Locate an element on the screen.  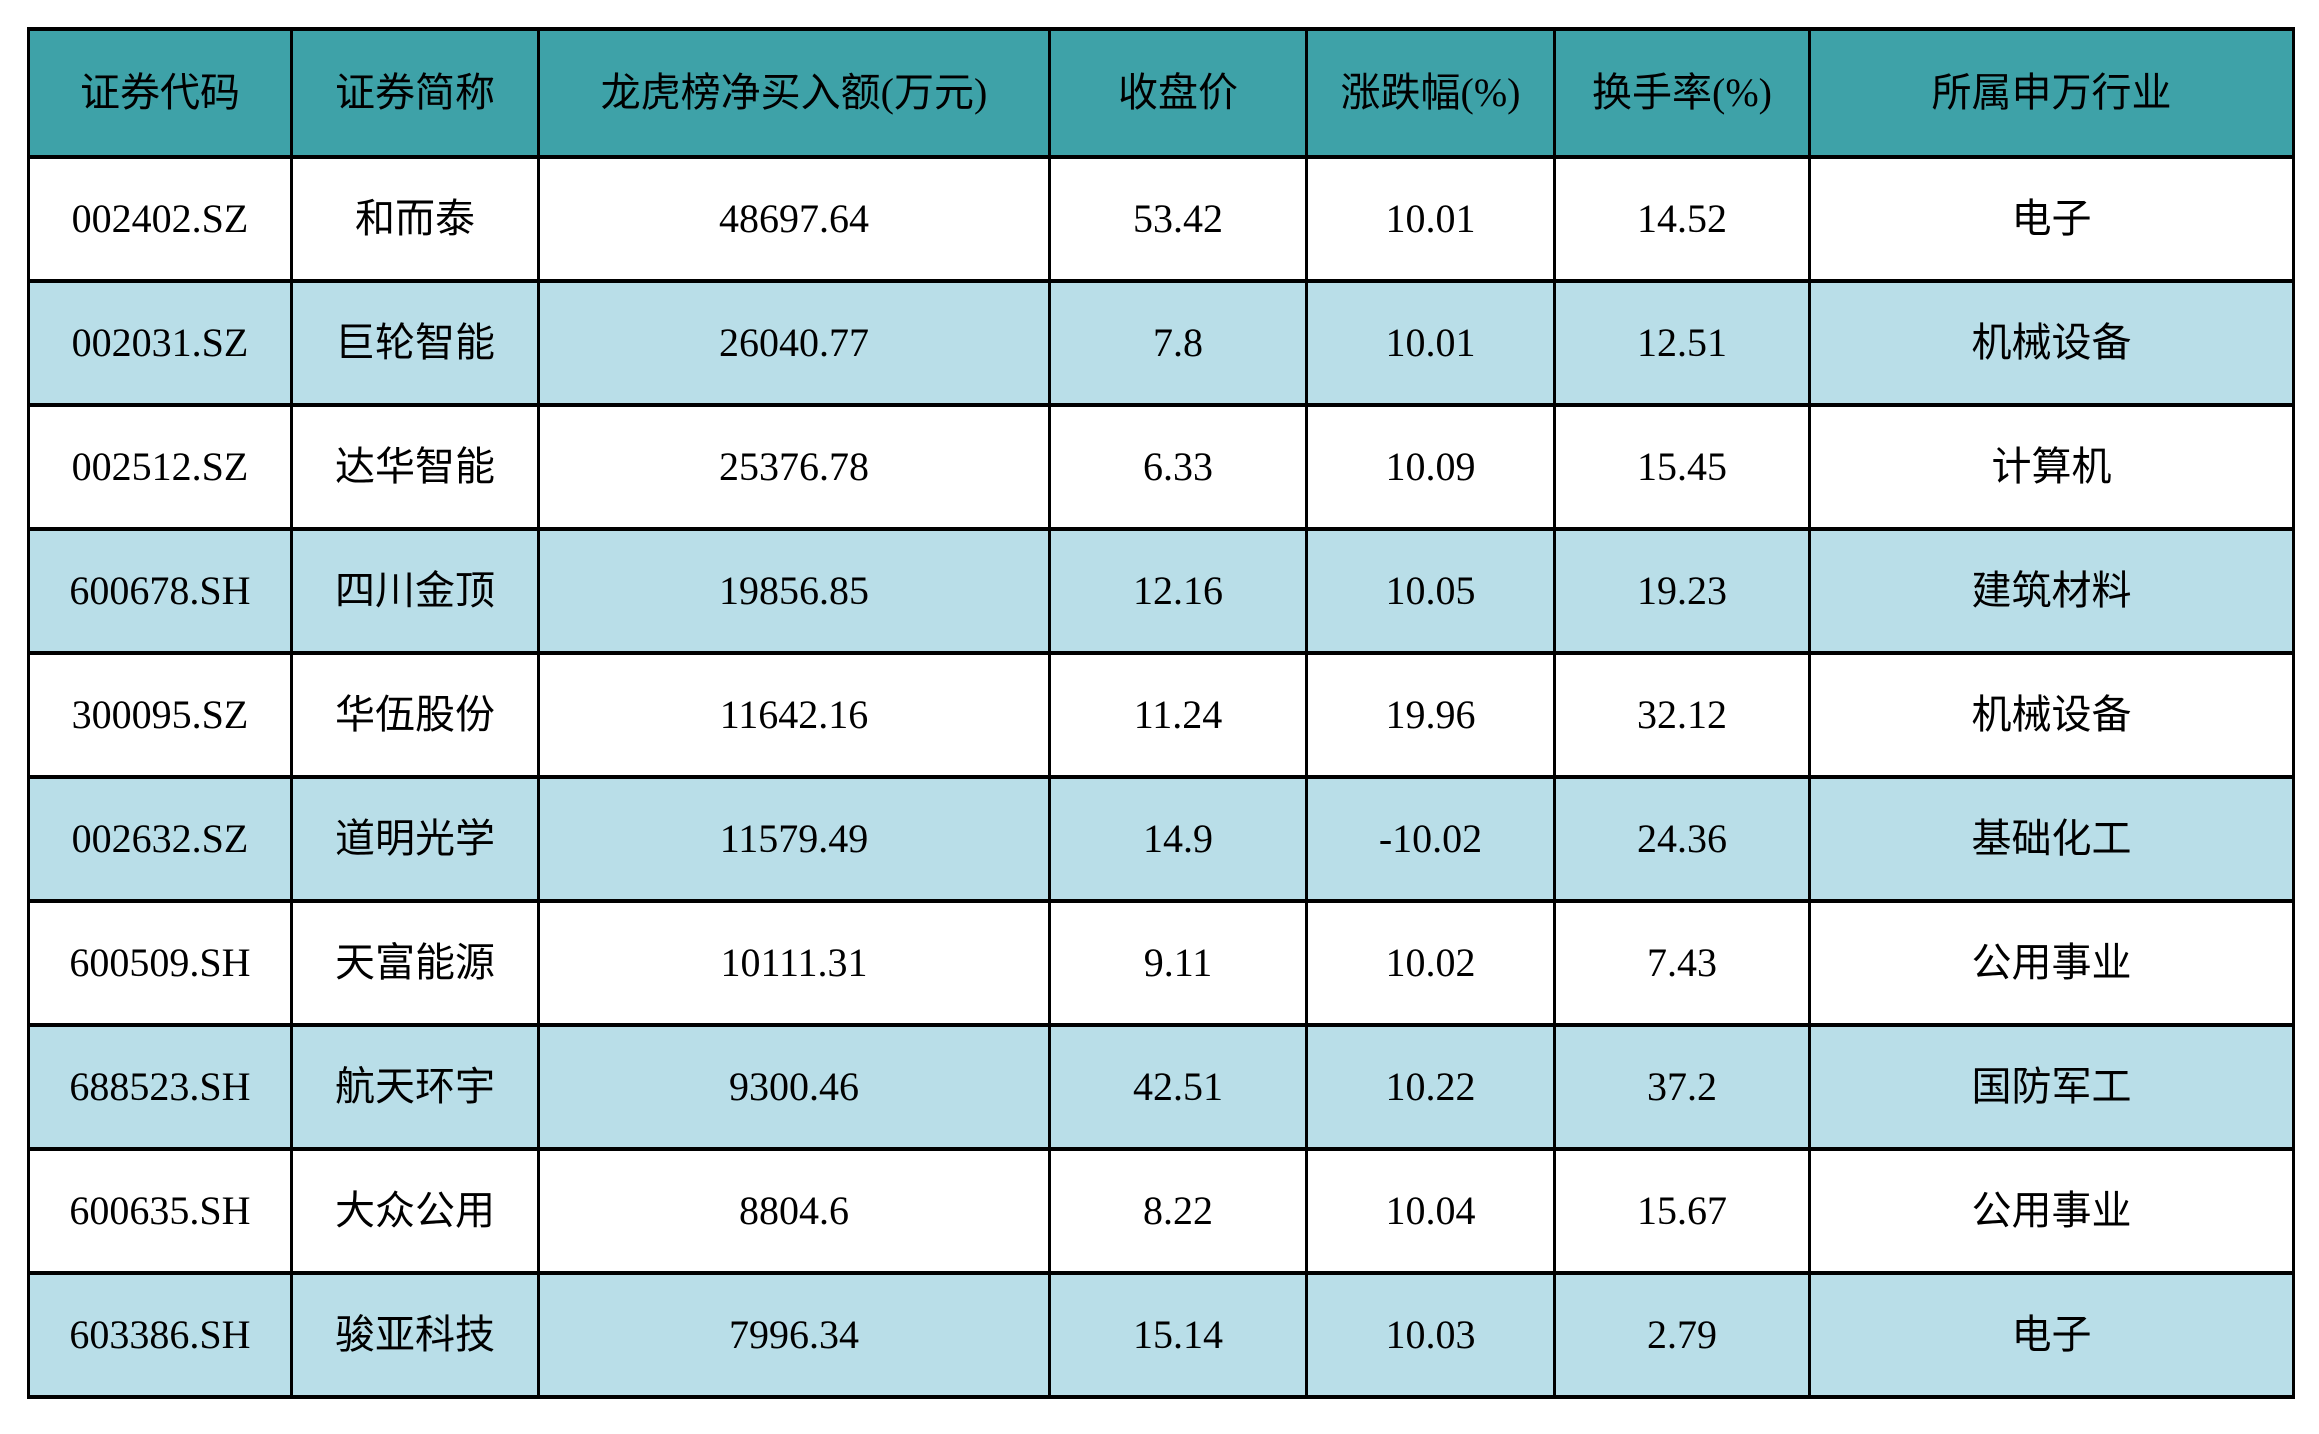
column-header-sw-industry: 所属申万行业 is located at coordinates (2051, 93).